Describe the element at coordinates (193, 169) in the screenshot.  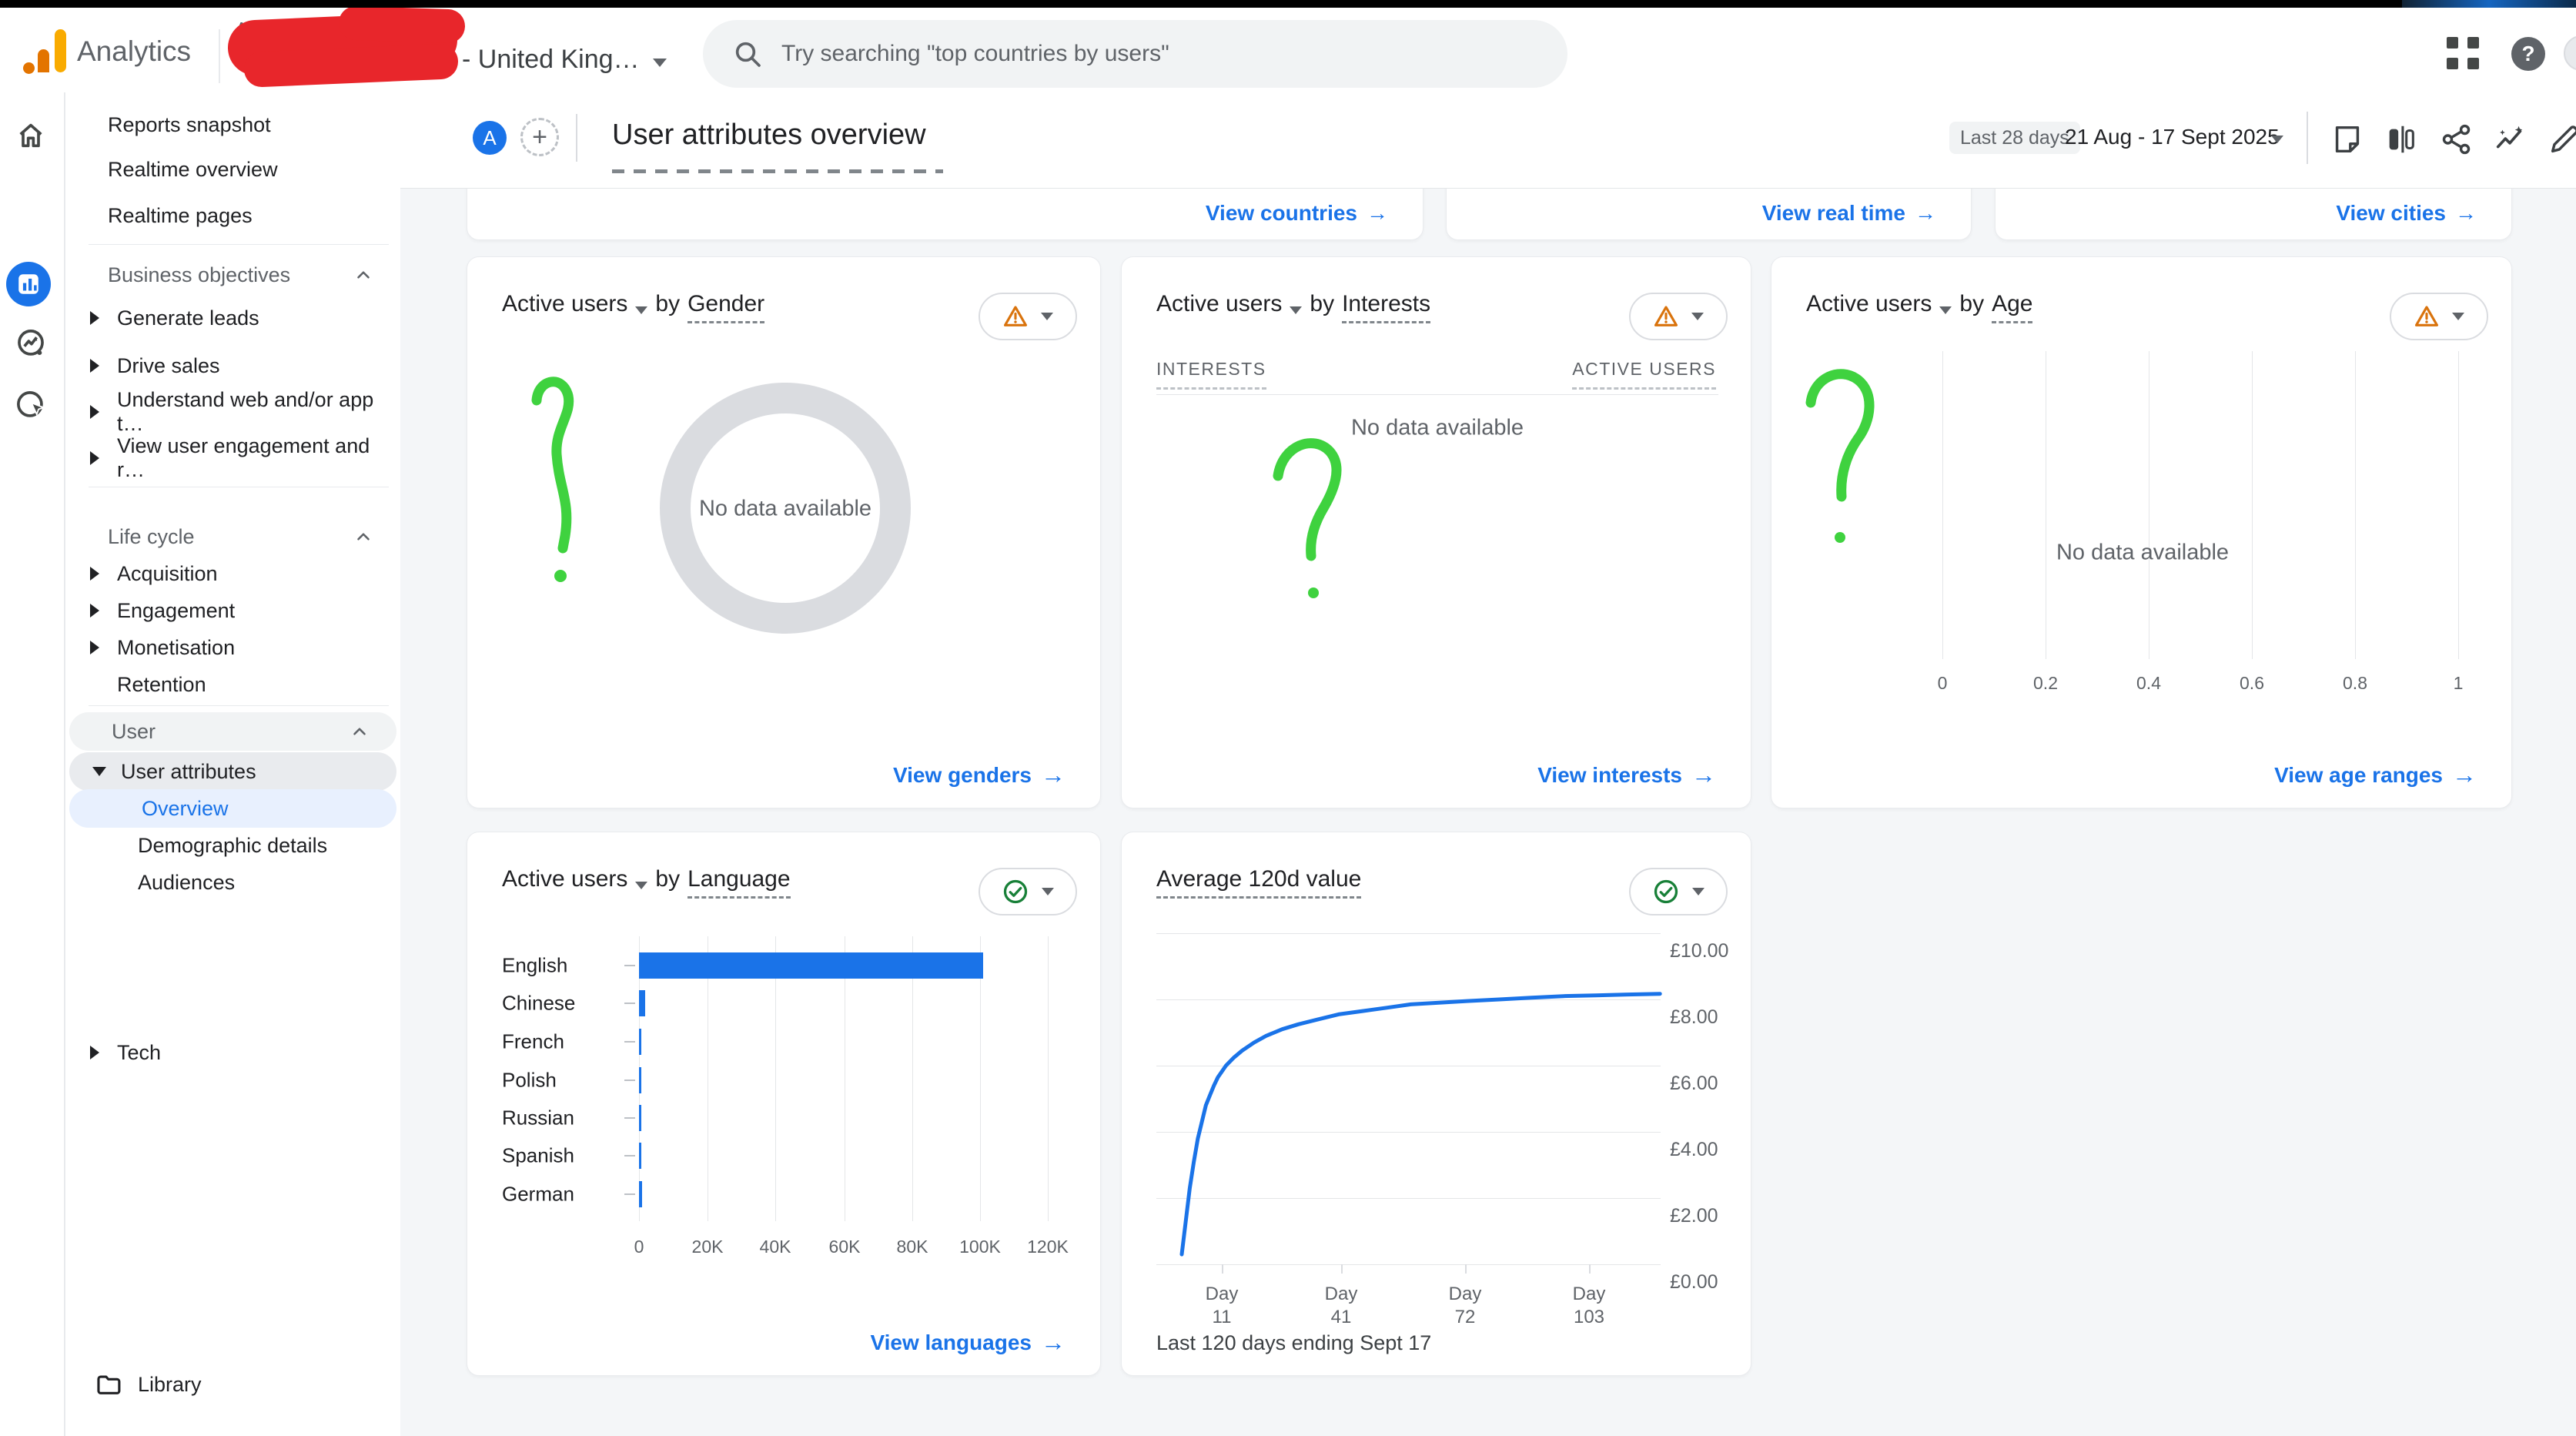
I see `nav-realtime-overview: Realtime overview` at that location.